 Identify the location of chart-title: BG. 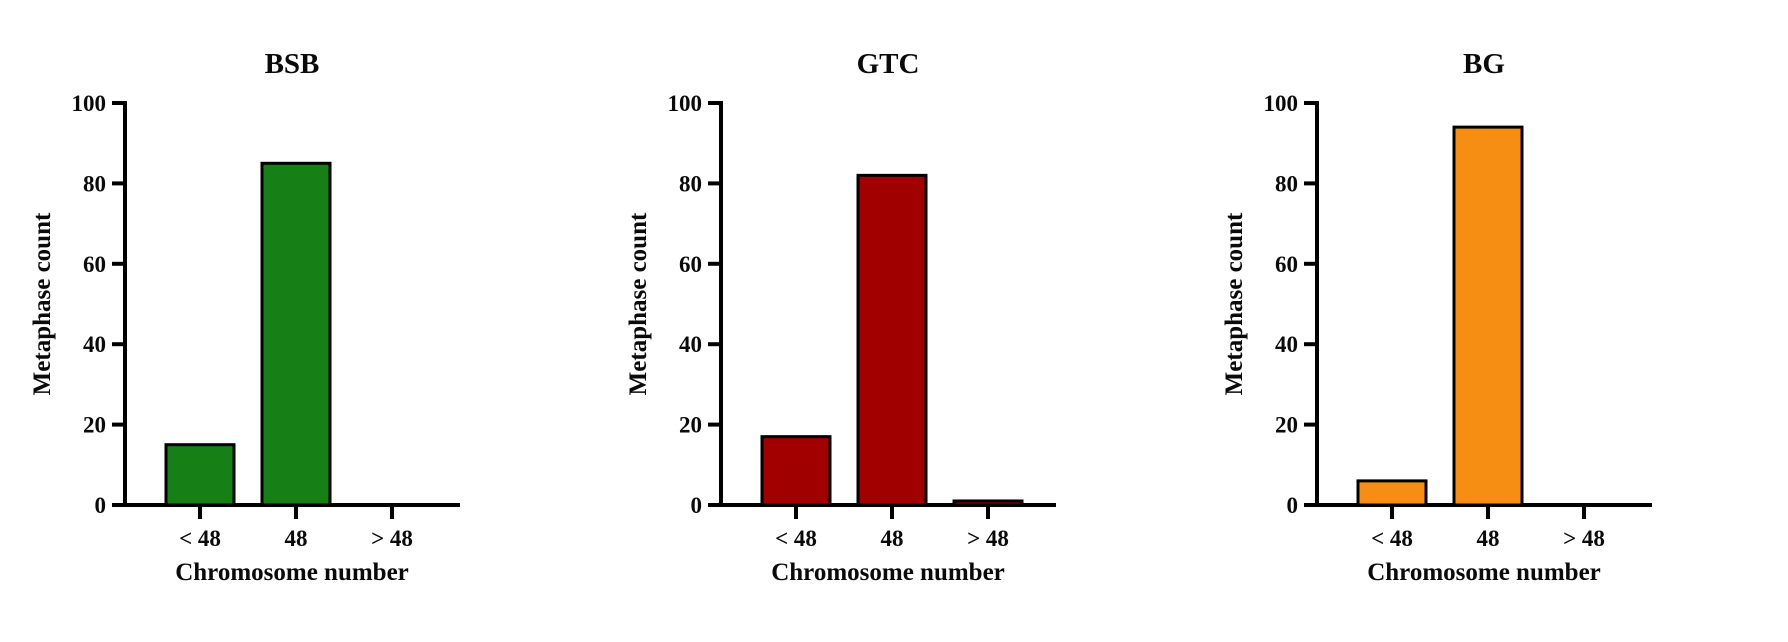
(1484, 64).